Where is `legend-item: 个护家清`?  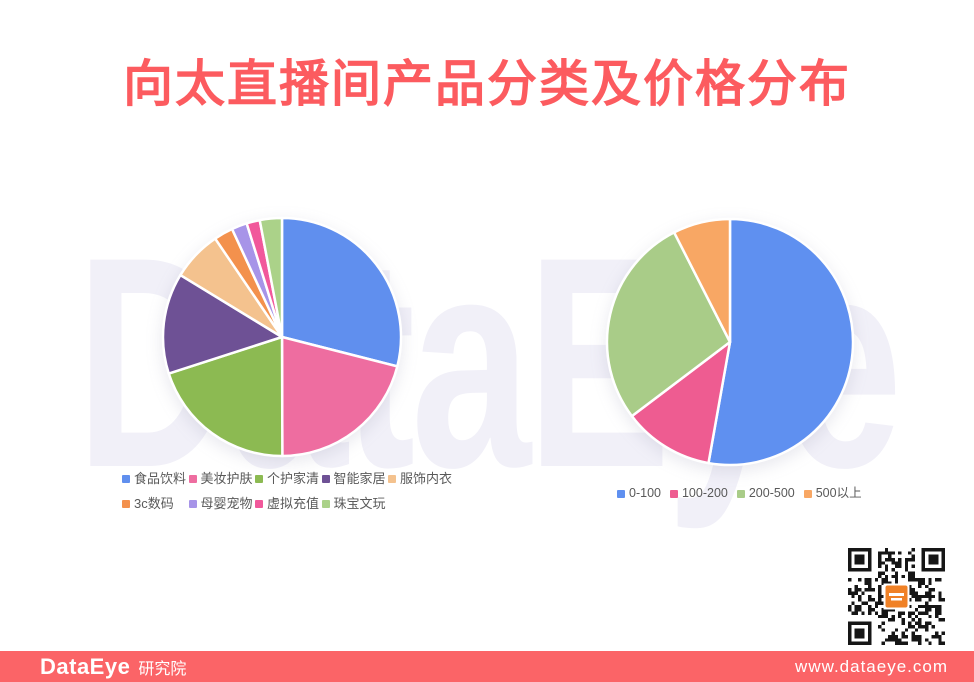 legend-item: 个护家清 is located at coordinates (288, 478).